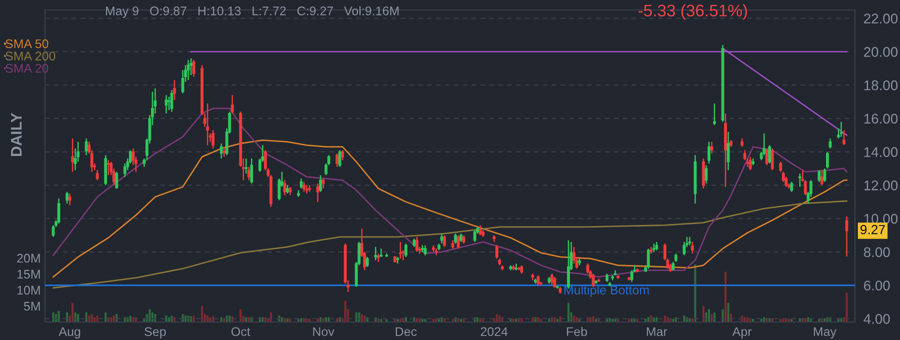  I want to click on x-tick-label: May, so click(825, 333).